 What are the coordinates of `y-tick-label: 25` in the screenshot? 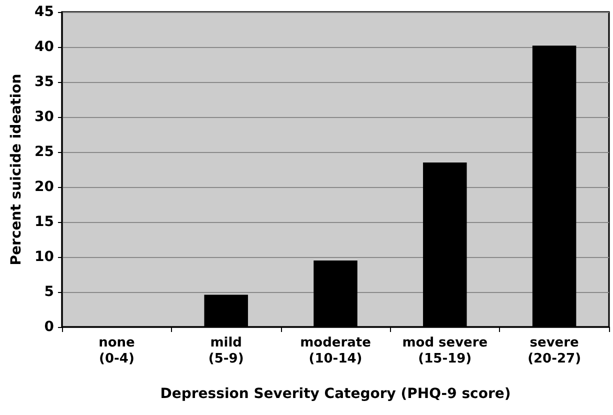 It's located at (44, 152).